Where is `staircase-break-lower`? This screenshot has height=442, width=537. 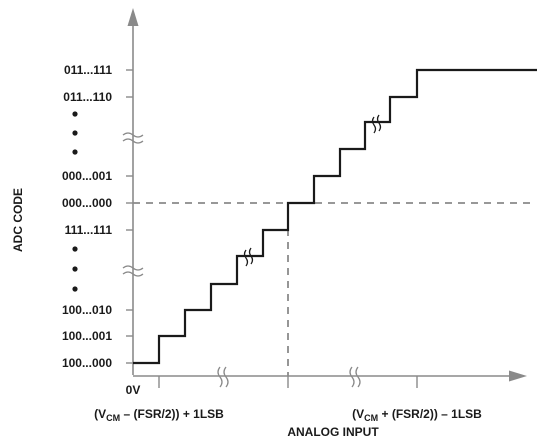 staircase-break-lower is located at coordinates (248, 257).